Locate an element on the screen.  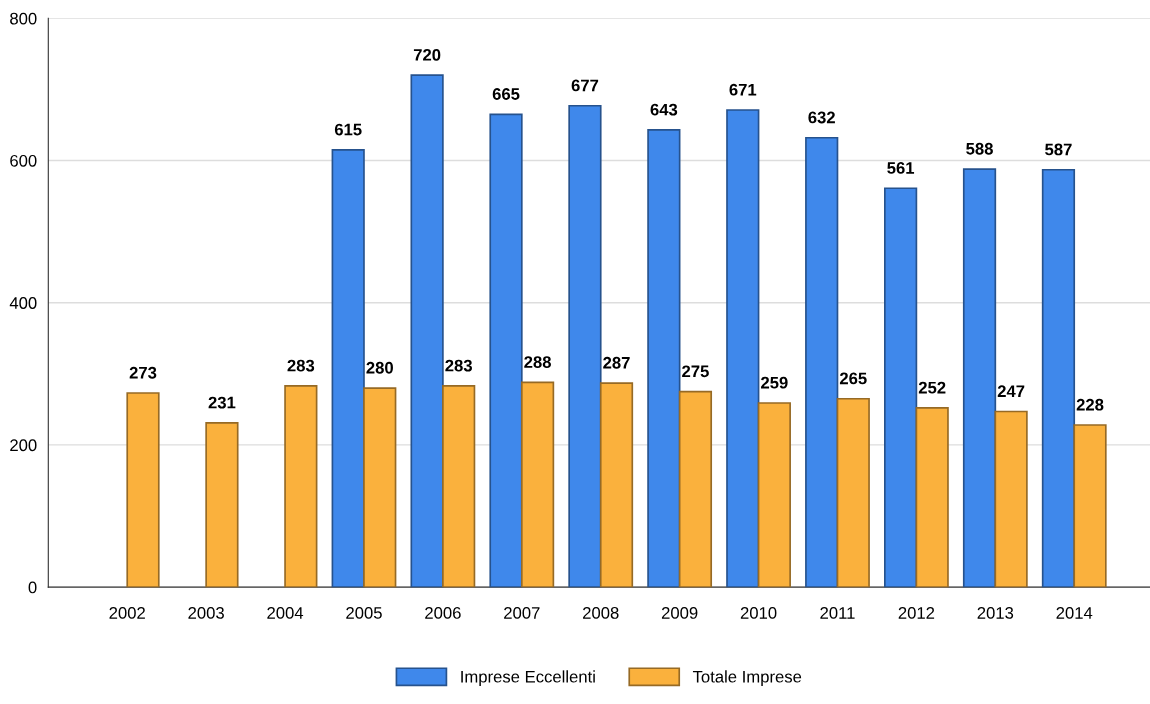
x-tick-label: 2007 is located at coordinates (522, 613).